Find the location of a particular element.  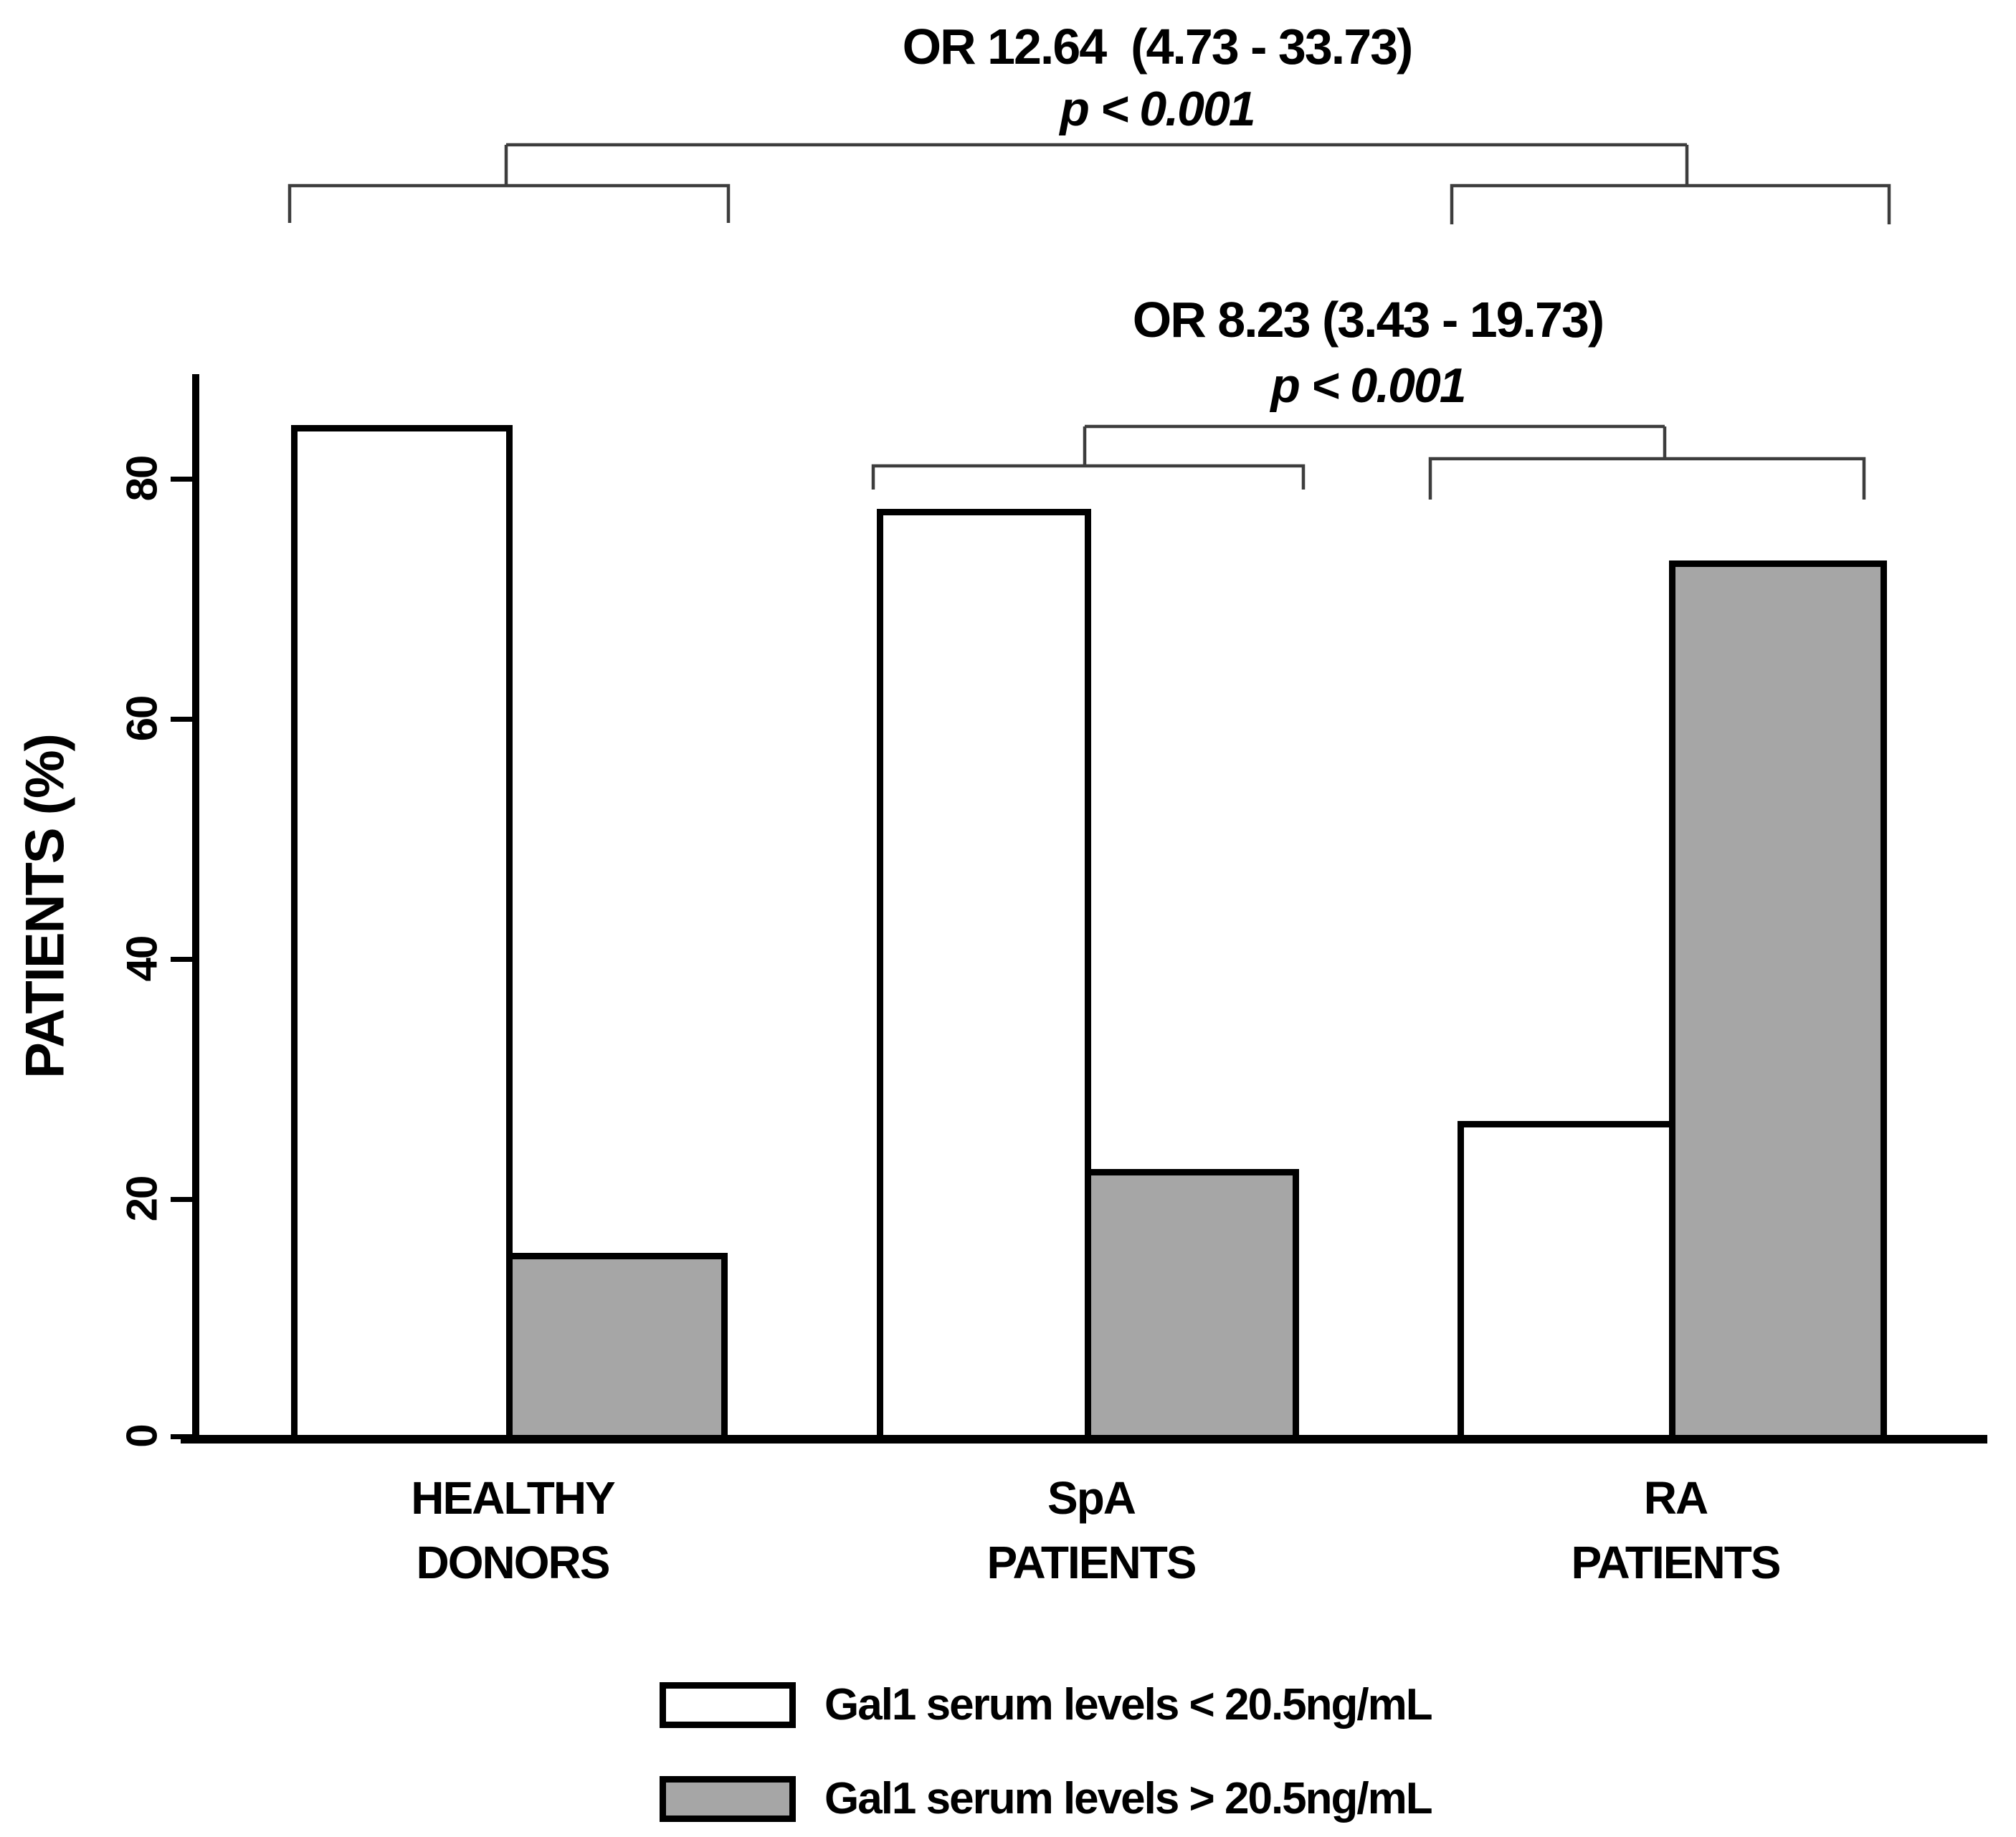

legend-item-above-threshold: Gal1 serum levels > 20.5ng/mL is located at coordinates (1046, 1798).